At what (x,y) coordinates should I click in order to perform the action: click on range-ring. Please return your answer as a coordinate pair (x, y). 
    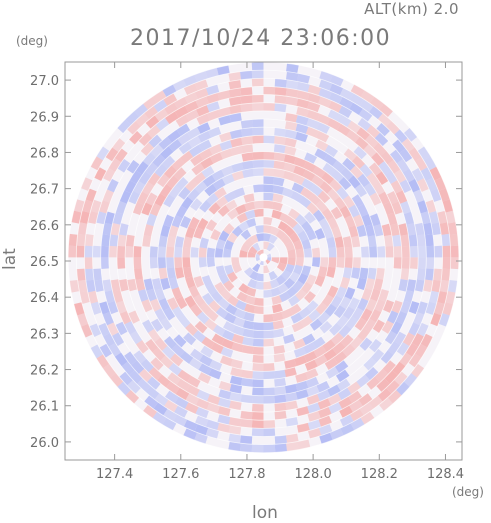
    Looking at the image, I should click on (263, 257).